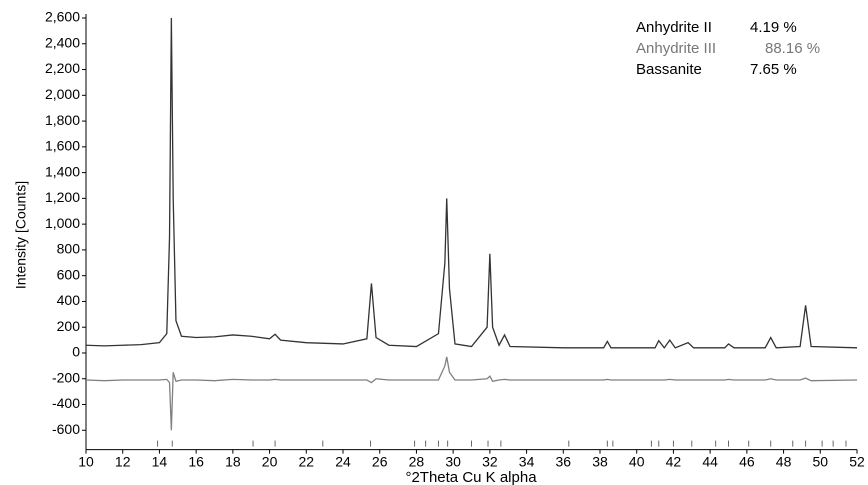  Describe the element at coordinates (66, 429) in the screenshot. I see `y-tick-label: -600` at that location.